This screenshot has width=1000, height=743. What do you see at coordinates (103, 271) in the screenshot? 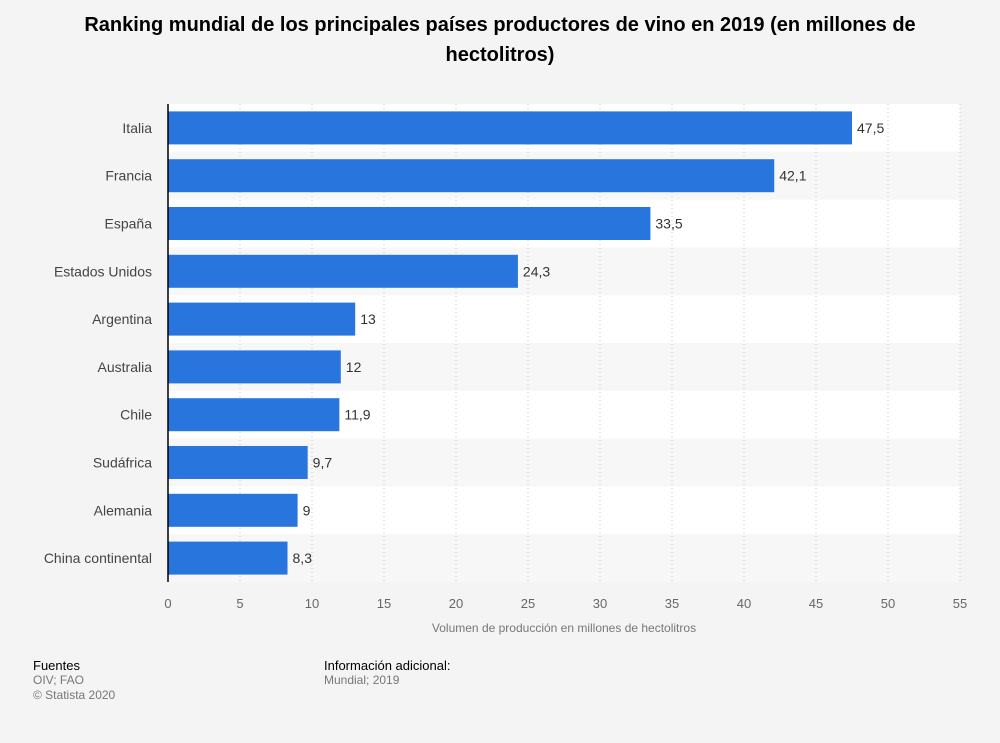
I see `y-category-label: Estados Unidos` at bounding box center [103, 271].